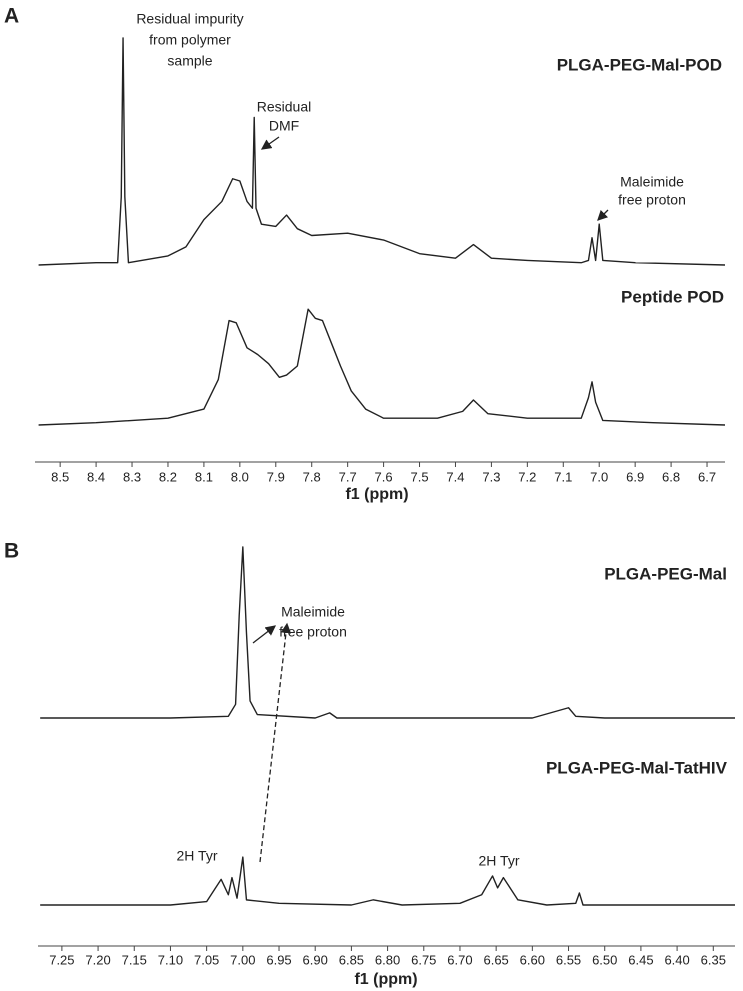  Describe the element at coordinates (189, 19) in the screenshot. I see `annotation: Residual impurity` at that location.